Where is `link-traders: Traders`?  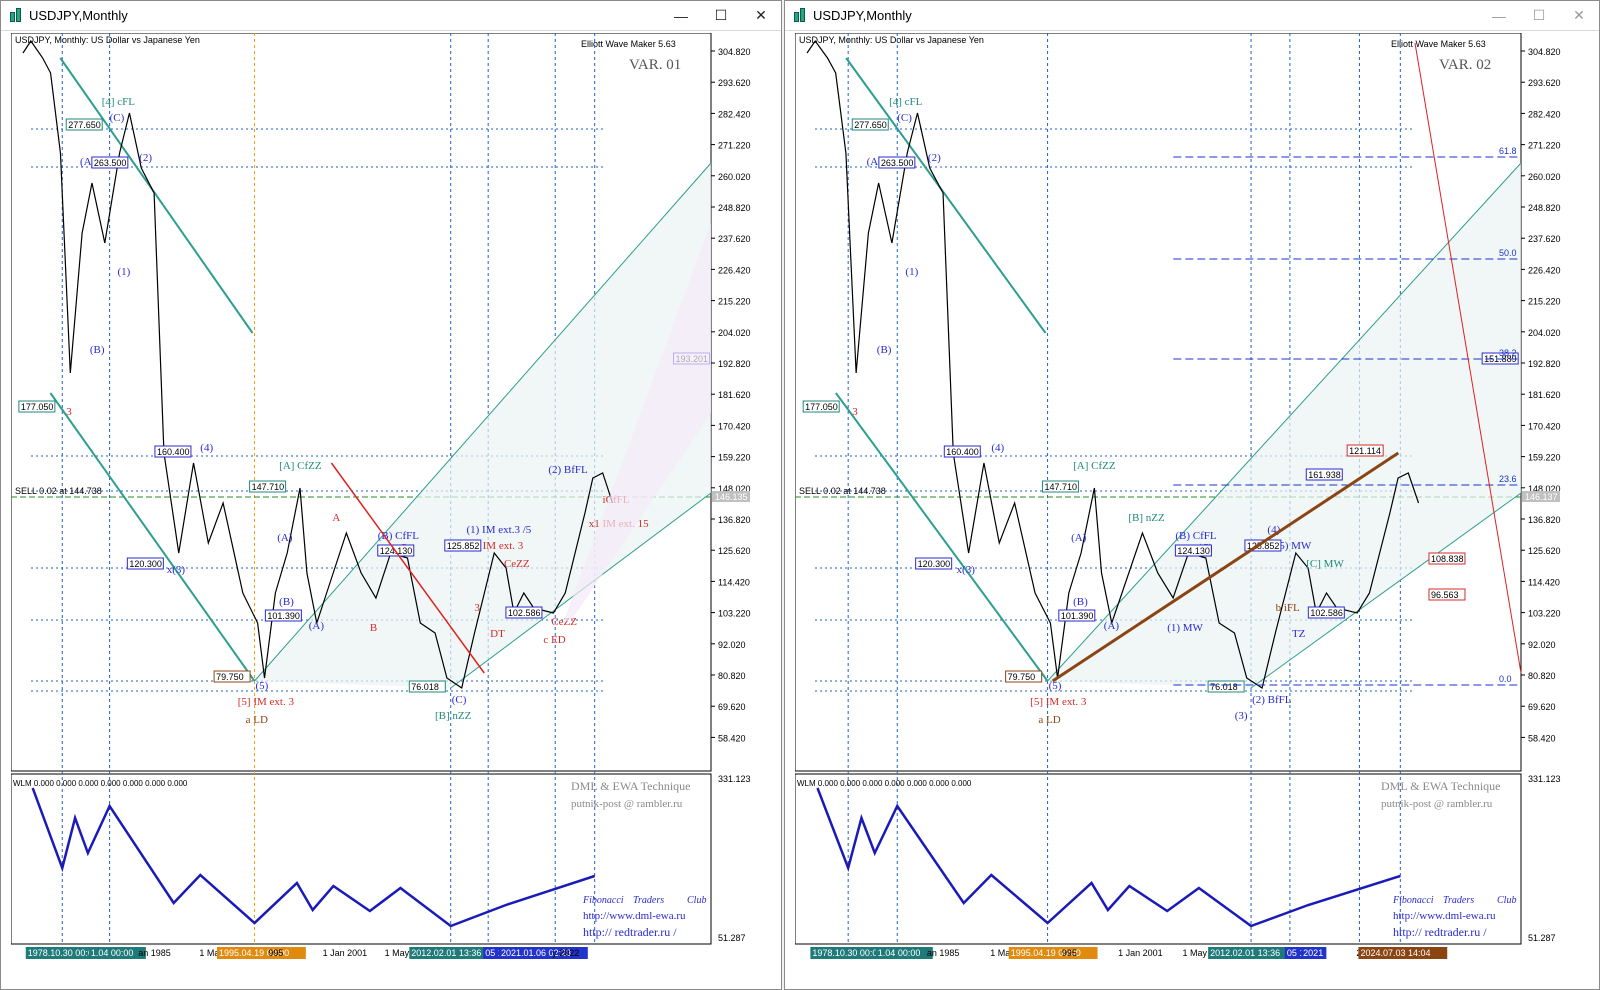
link-traders: Traders is located at coordinates (1458, 900).